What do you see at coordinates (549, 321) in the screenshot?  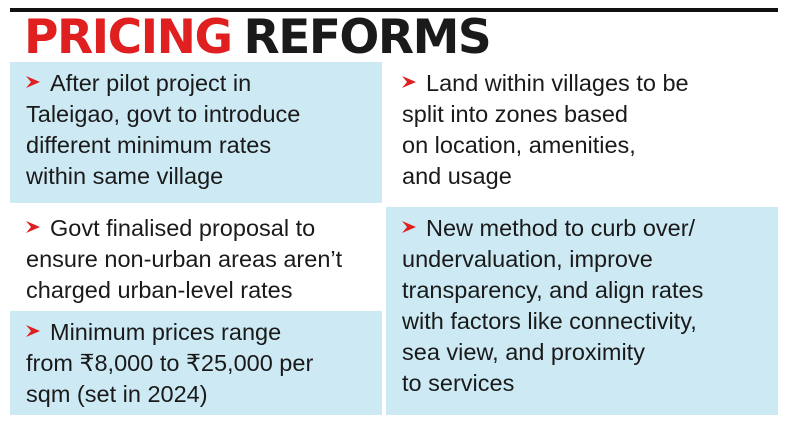 I see `bullet-text: with factors like connectivity,` at bounding box center [549, 321].